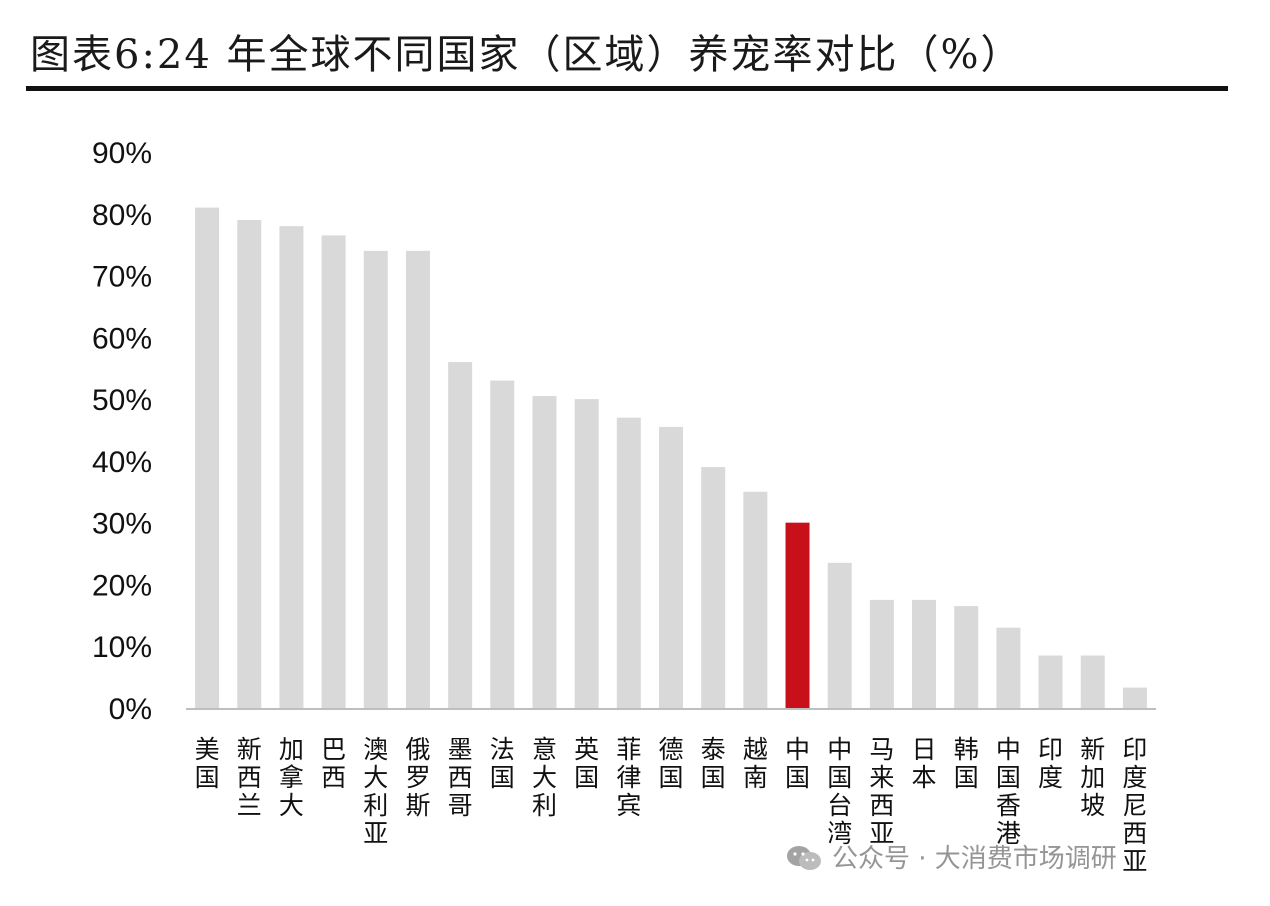 The width and height of the screenshot is (1270, 906). Describe the element at coordinates (1050, 763) in the screenshot. I see `x-category-label: 印度` at that location.